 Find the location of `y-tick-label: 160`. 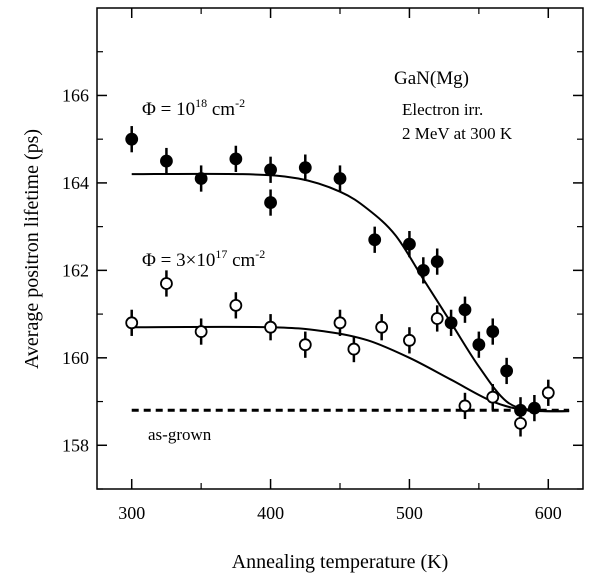

y-tick-label: 160 is located at coordinates (75, 358).